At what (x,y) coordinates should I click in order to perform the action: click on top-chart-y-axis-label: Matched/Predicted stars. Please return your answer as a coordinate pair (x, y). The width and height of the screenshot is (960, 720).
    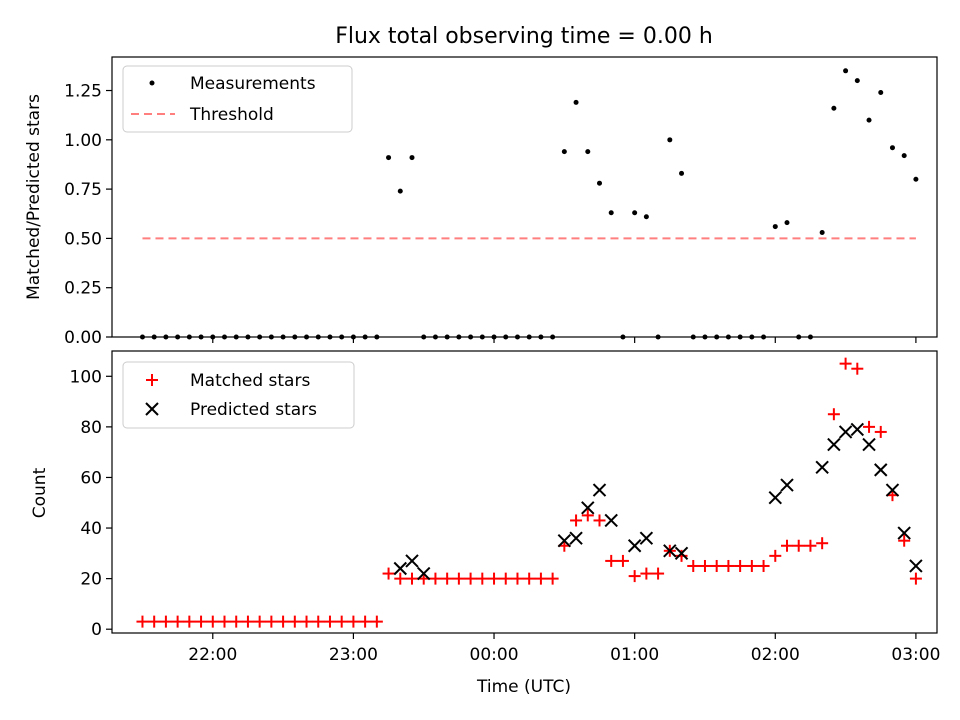
    Looking at the image, I should click on (34, 197).